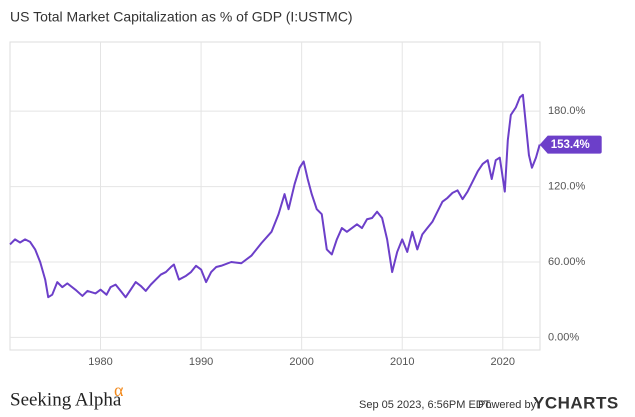 The image size is (635, 417). I want to click on value-label: 153.4%, so click(570, 145).